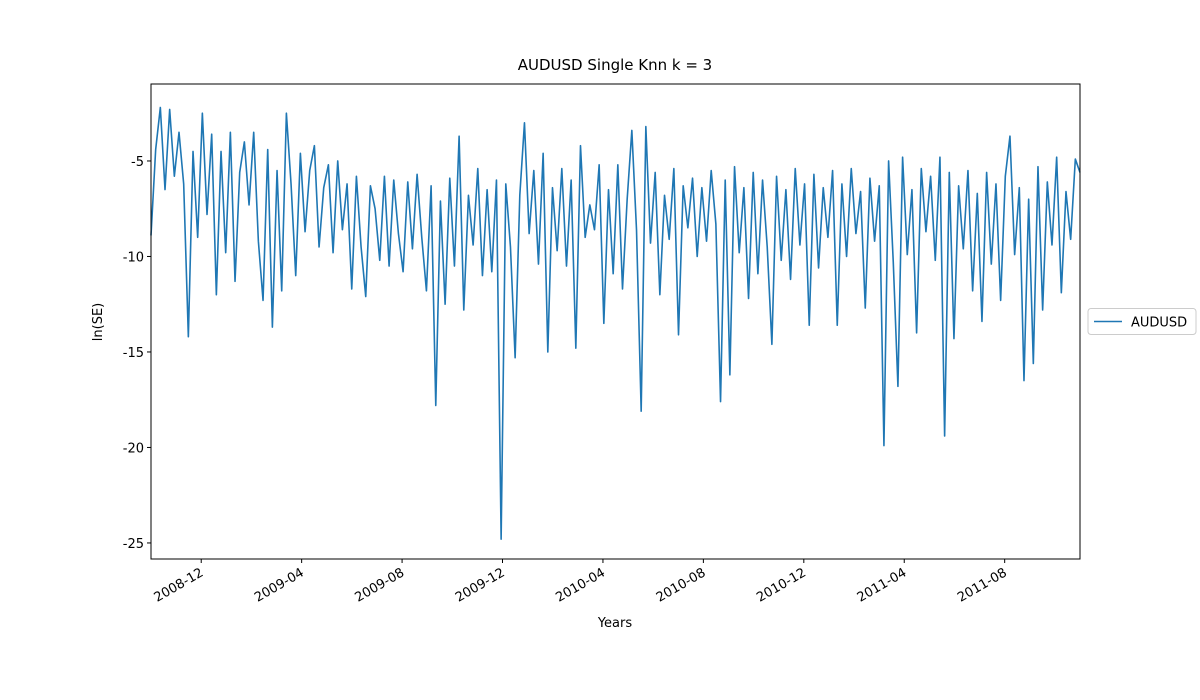  What do you see at coordinates (98, 322) in the screenshot?
I see `y-axis-label: ln(SE)` at bounding box center [98, 322].